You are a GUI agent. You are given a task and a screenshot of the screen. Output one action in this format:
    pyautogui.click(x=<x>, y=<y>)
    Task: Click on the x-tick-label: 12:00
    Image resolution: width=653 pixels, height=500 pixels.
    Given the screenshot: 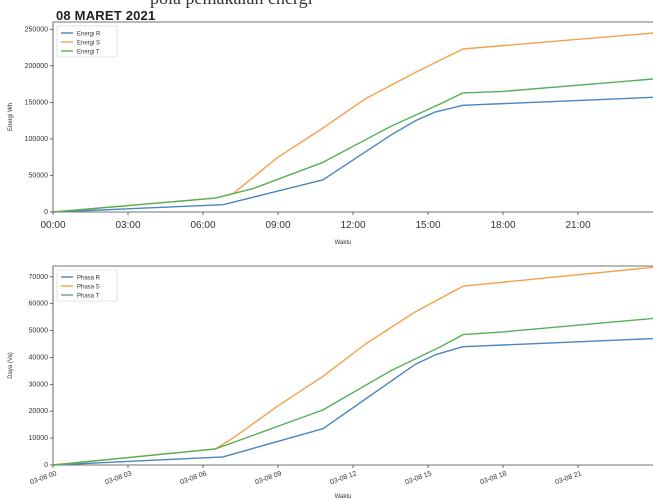 What is the action you would take?
    pyautogui.click(x=352, y=225)
    